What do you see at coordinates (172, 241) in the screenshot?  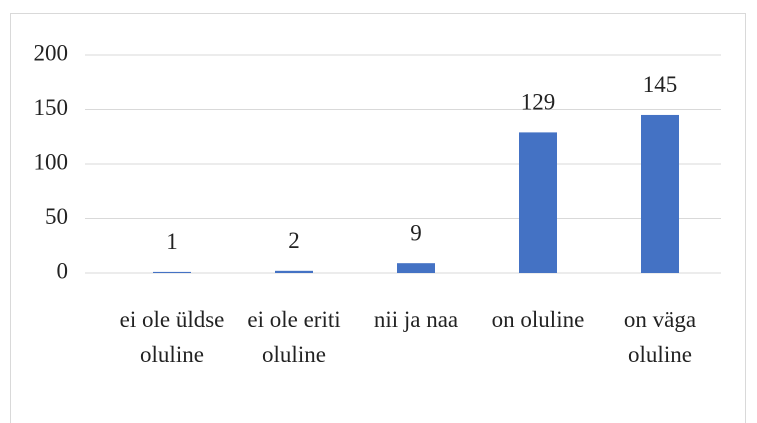 I see `data-label: 1` at bounding box center [172, 241].